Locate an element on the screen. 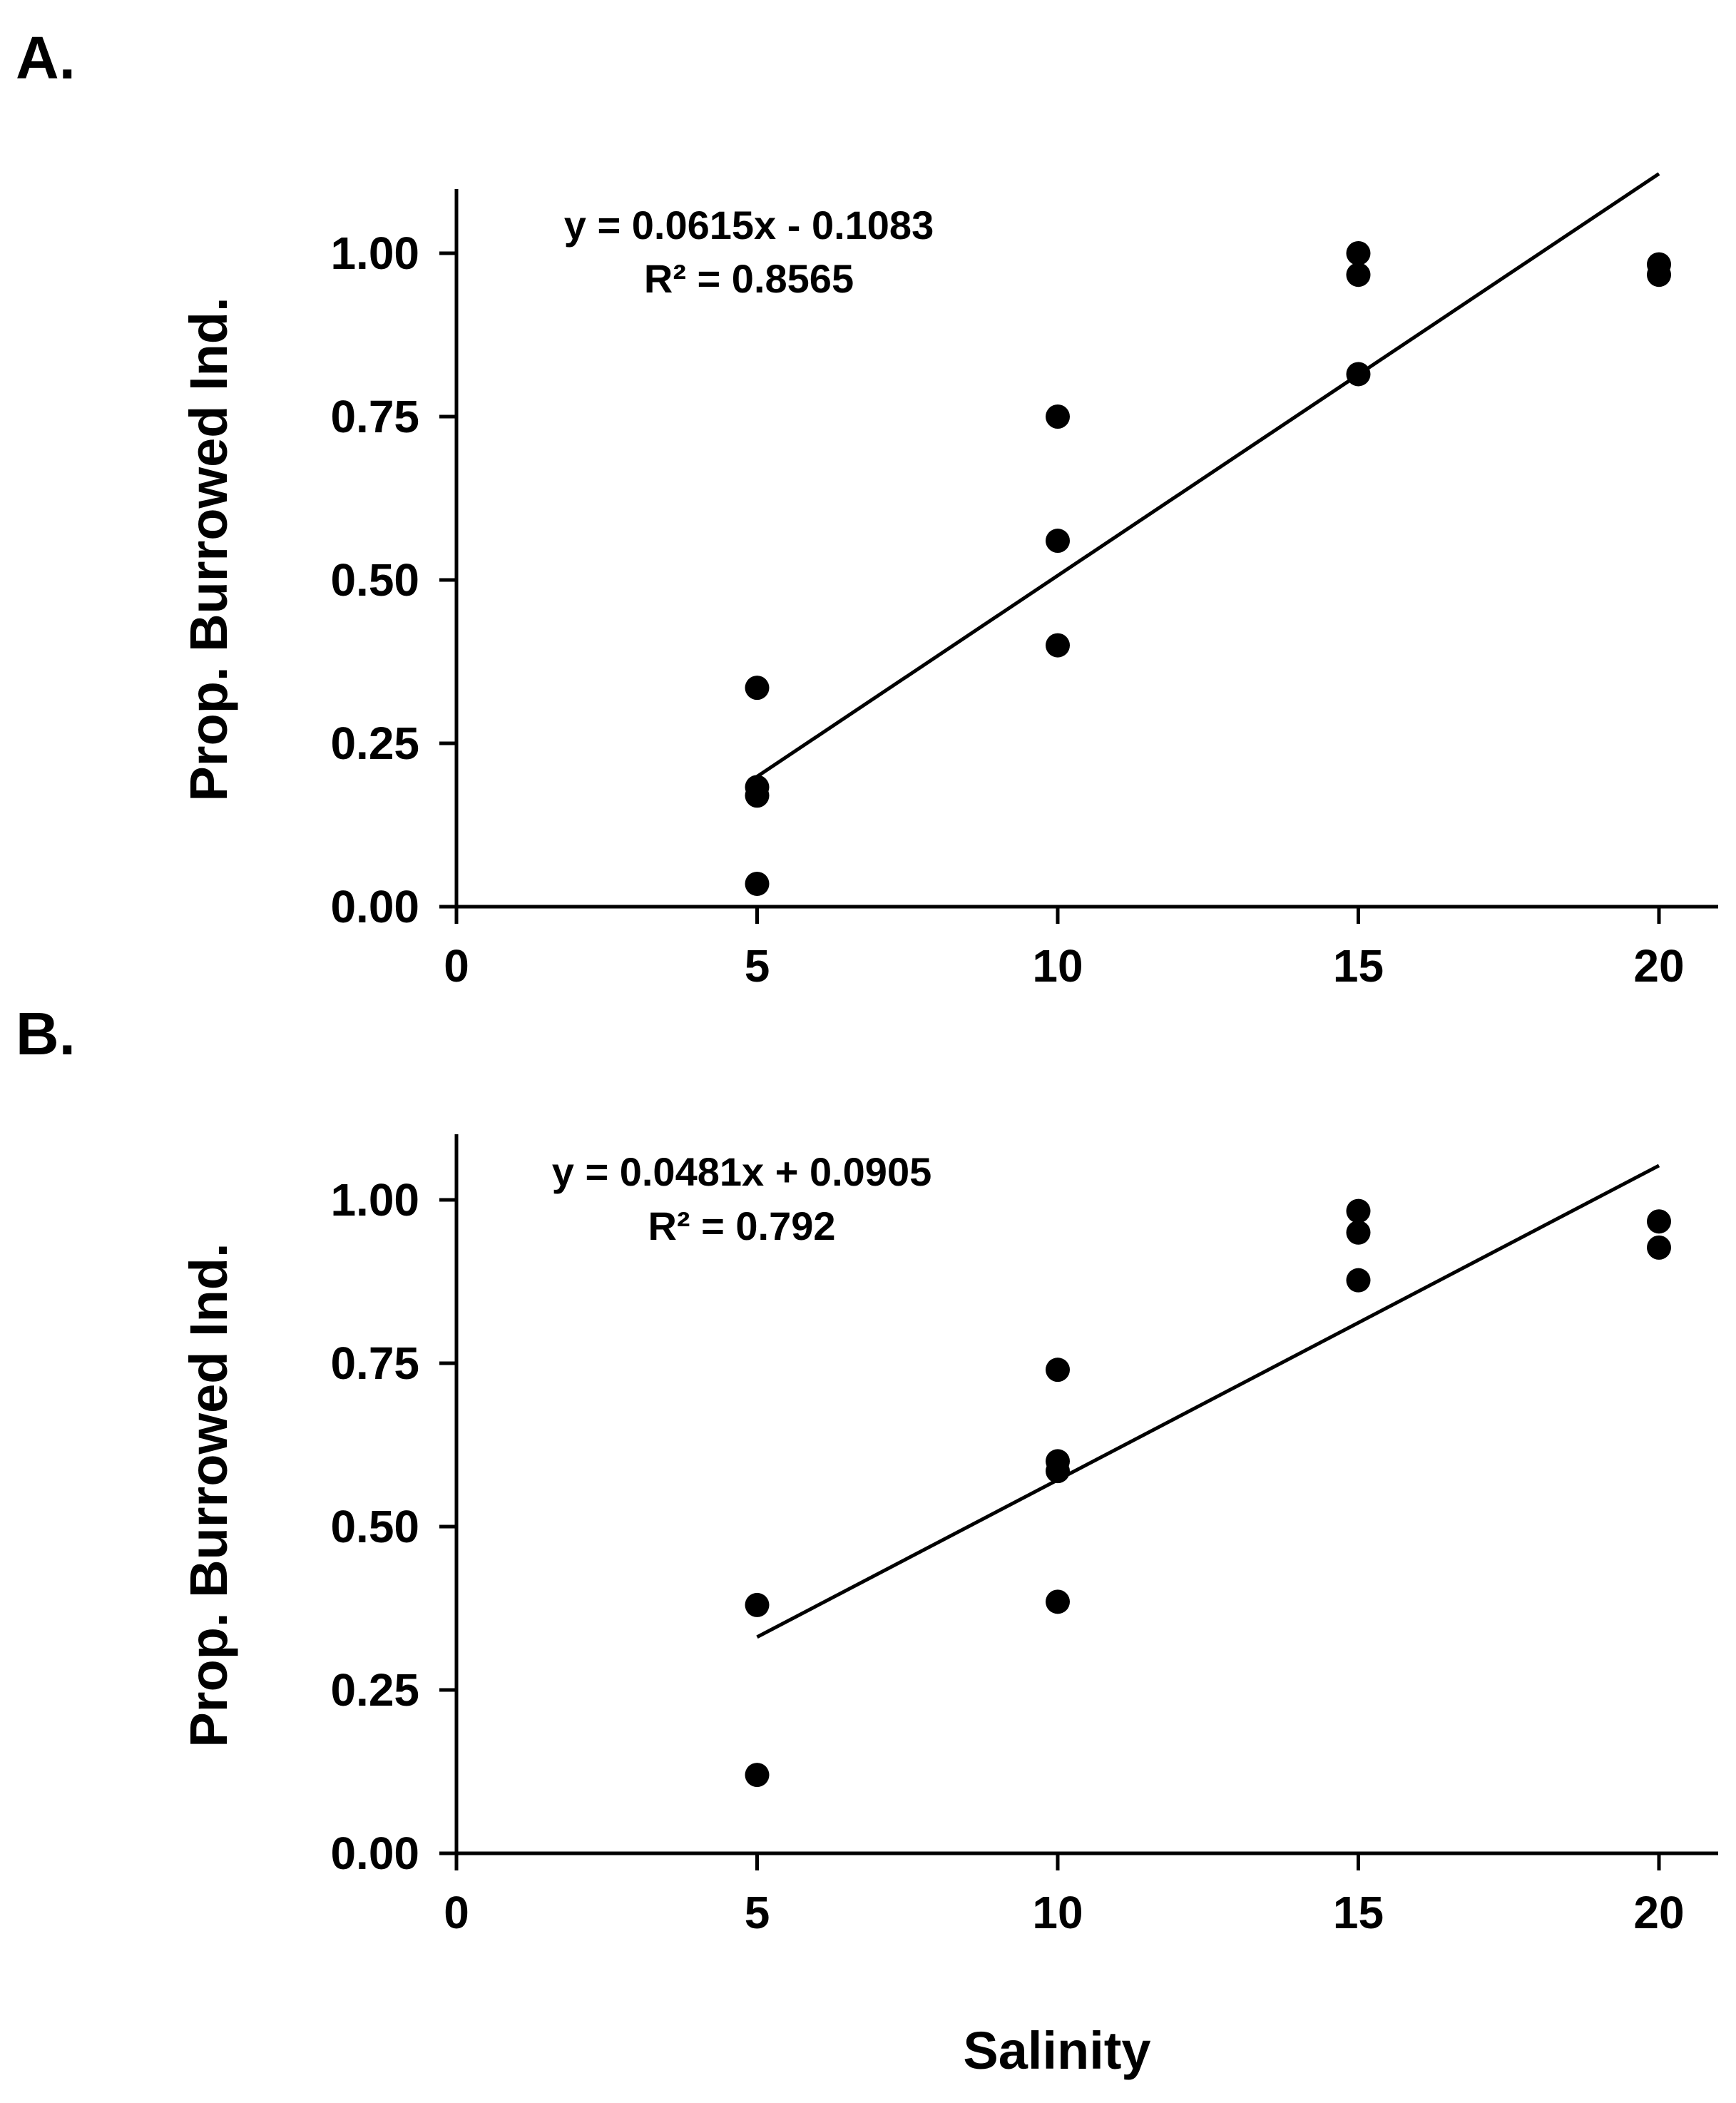 The image size is (1736, 2103). panel-b-y-tick-label: 0.00 is located at coordinates (374, 1853).